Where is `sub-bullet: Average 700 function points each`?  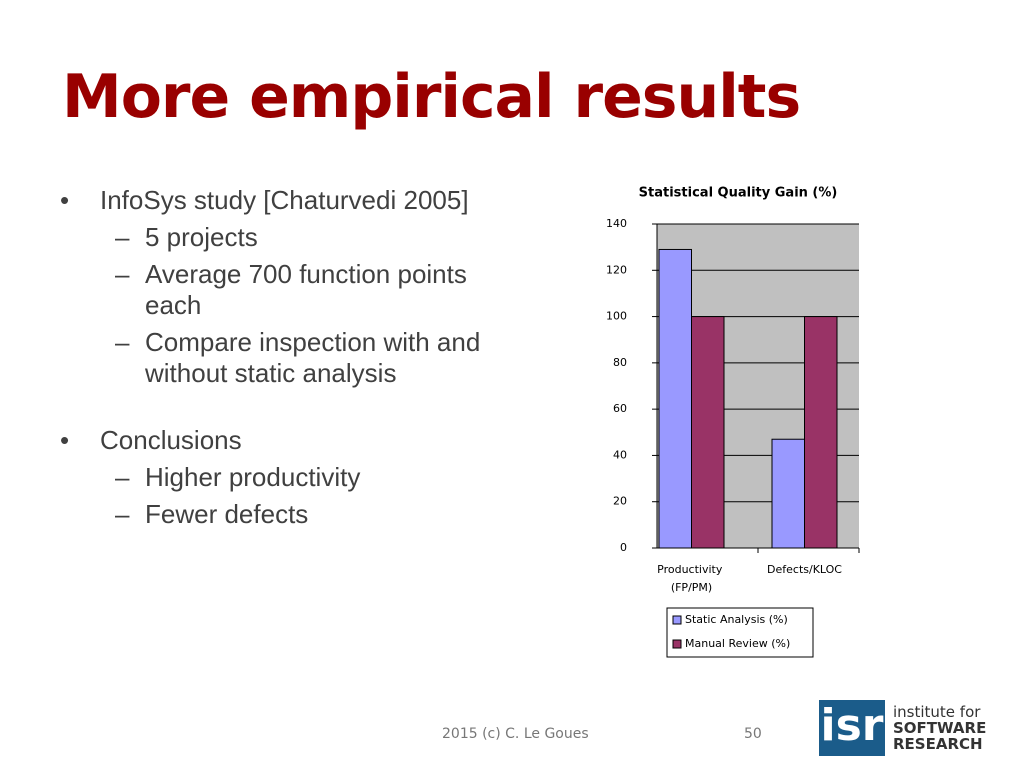 sub-bullet: Average 700 function points each is located at coordinates (275, 290).